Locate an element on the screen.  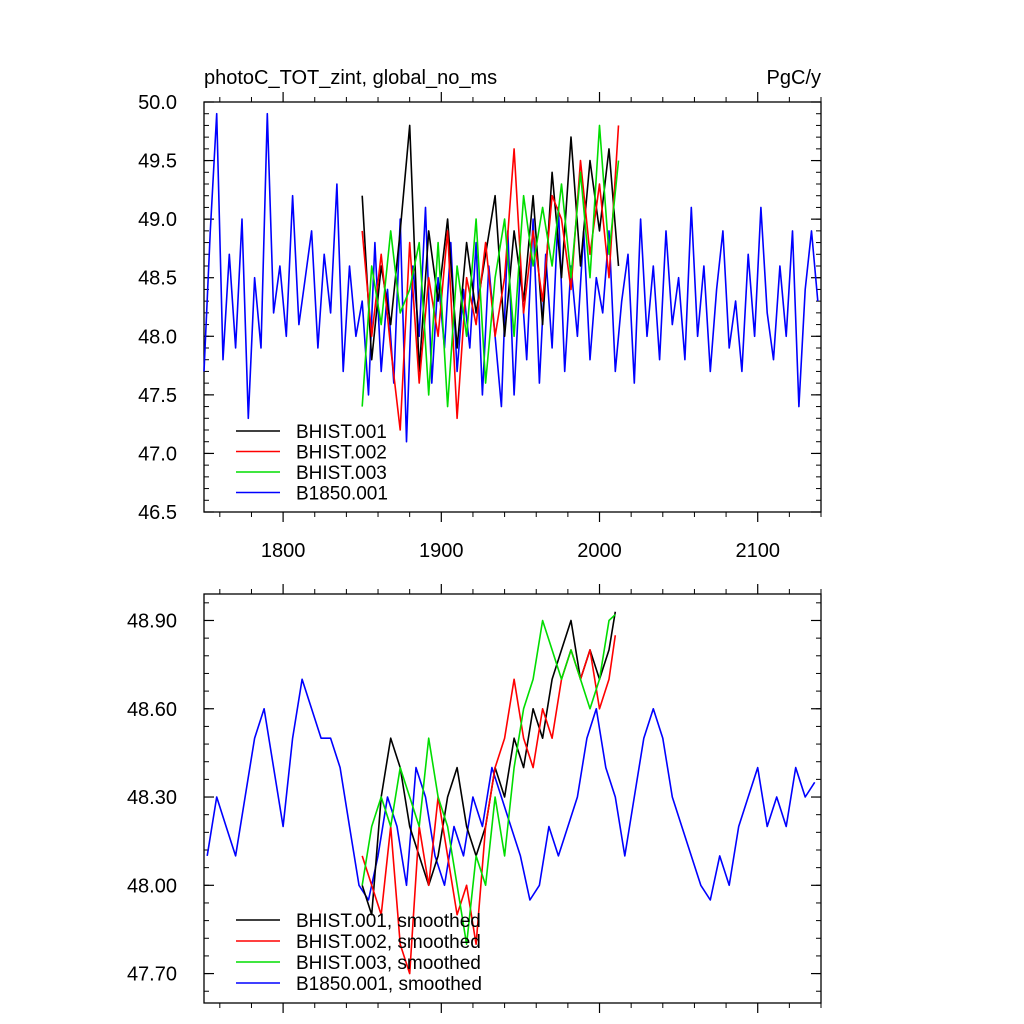
top-ytick-label: 49.0 is located at coordinates (157, 220).